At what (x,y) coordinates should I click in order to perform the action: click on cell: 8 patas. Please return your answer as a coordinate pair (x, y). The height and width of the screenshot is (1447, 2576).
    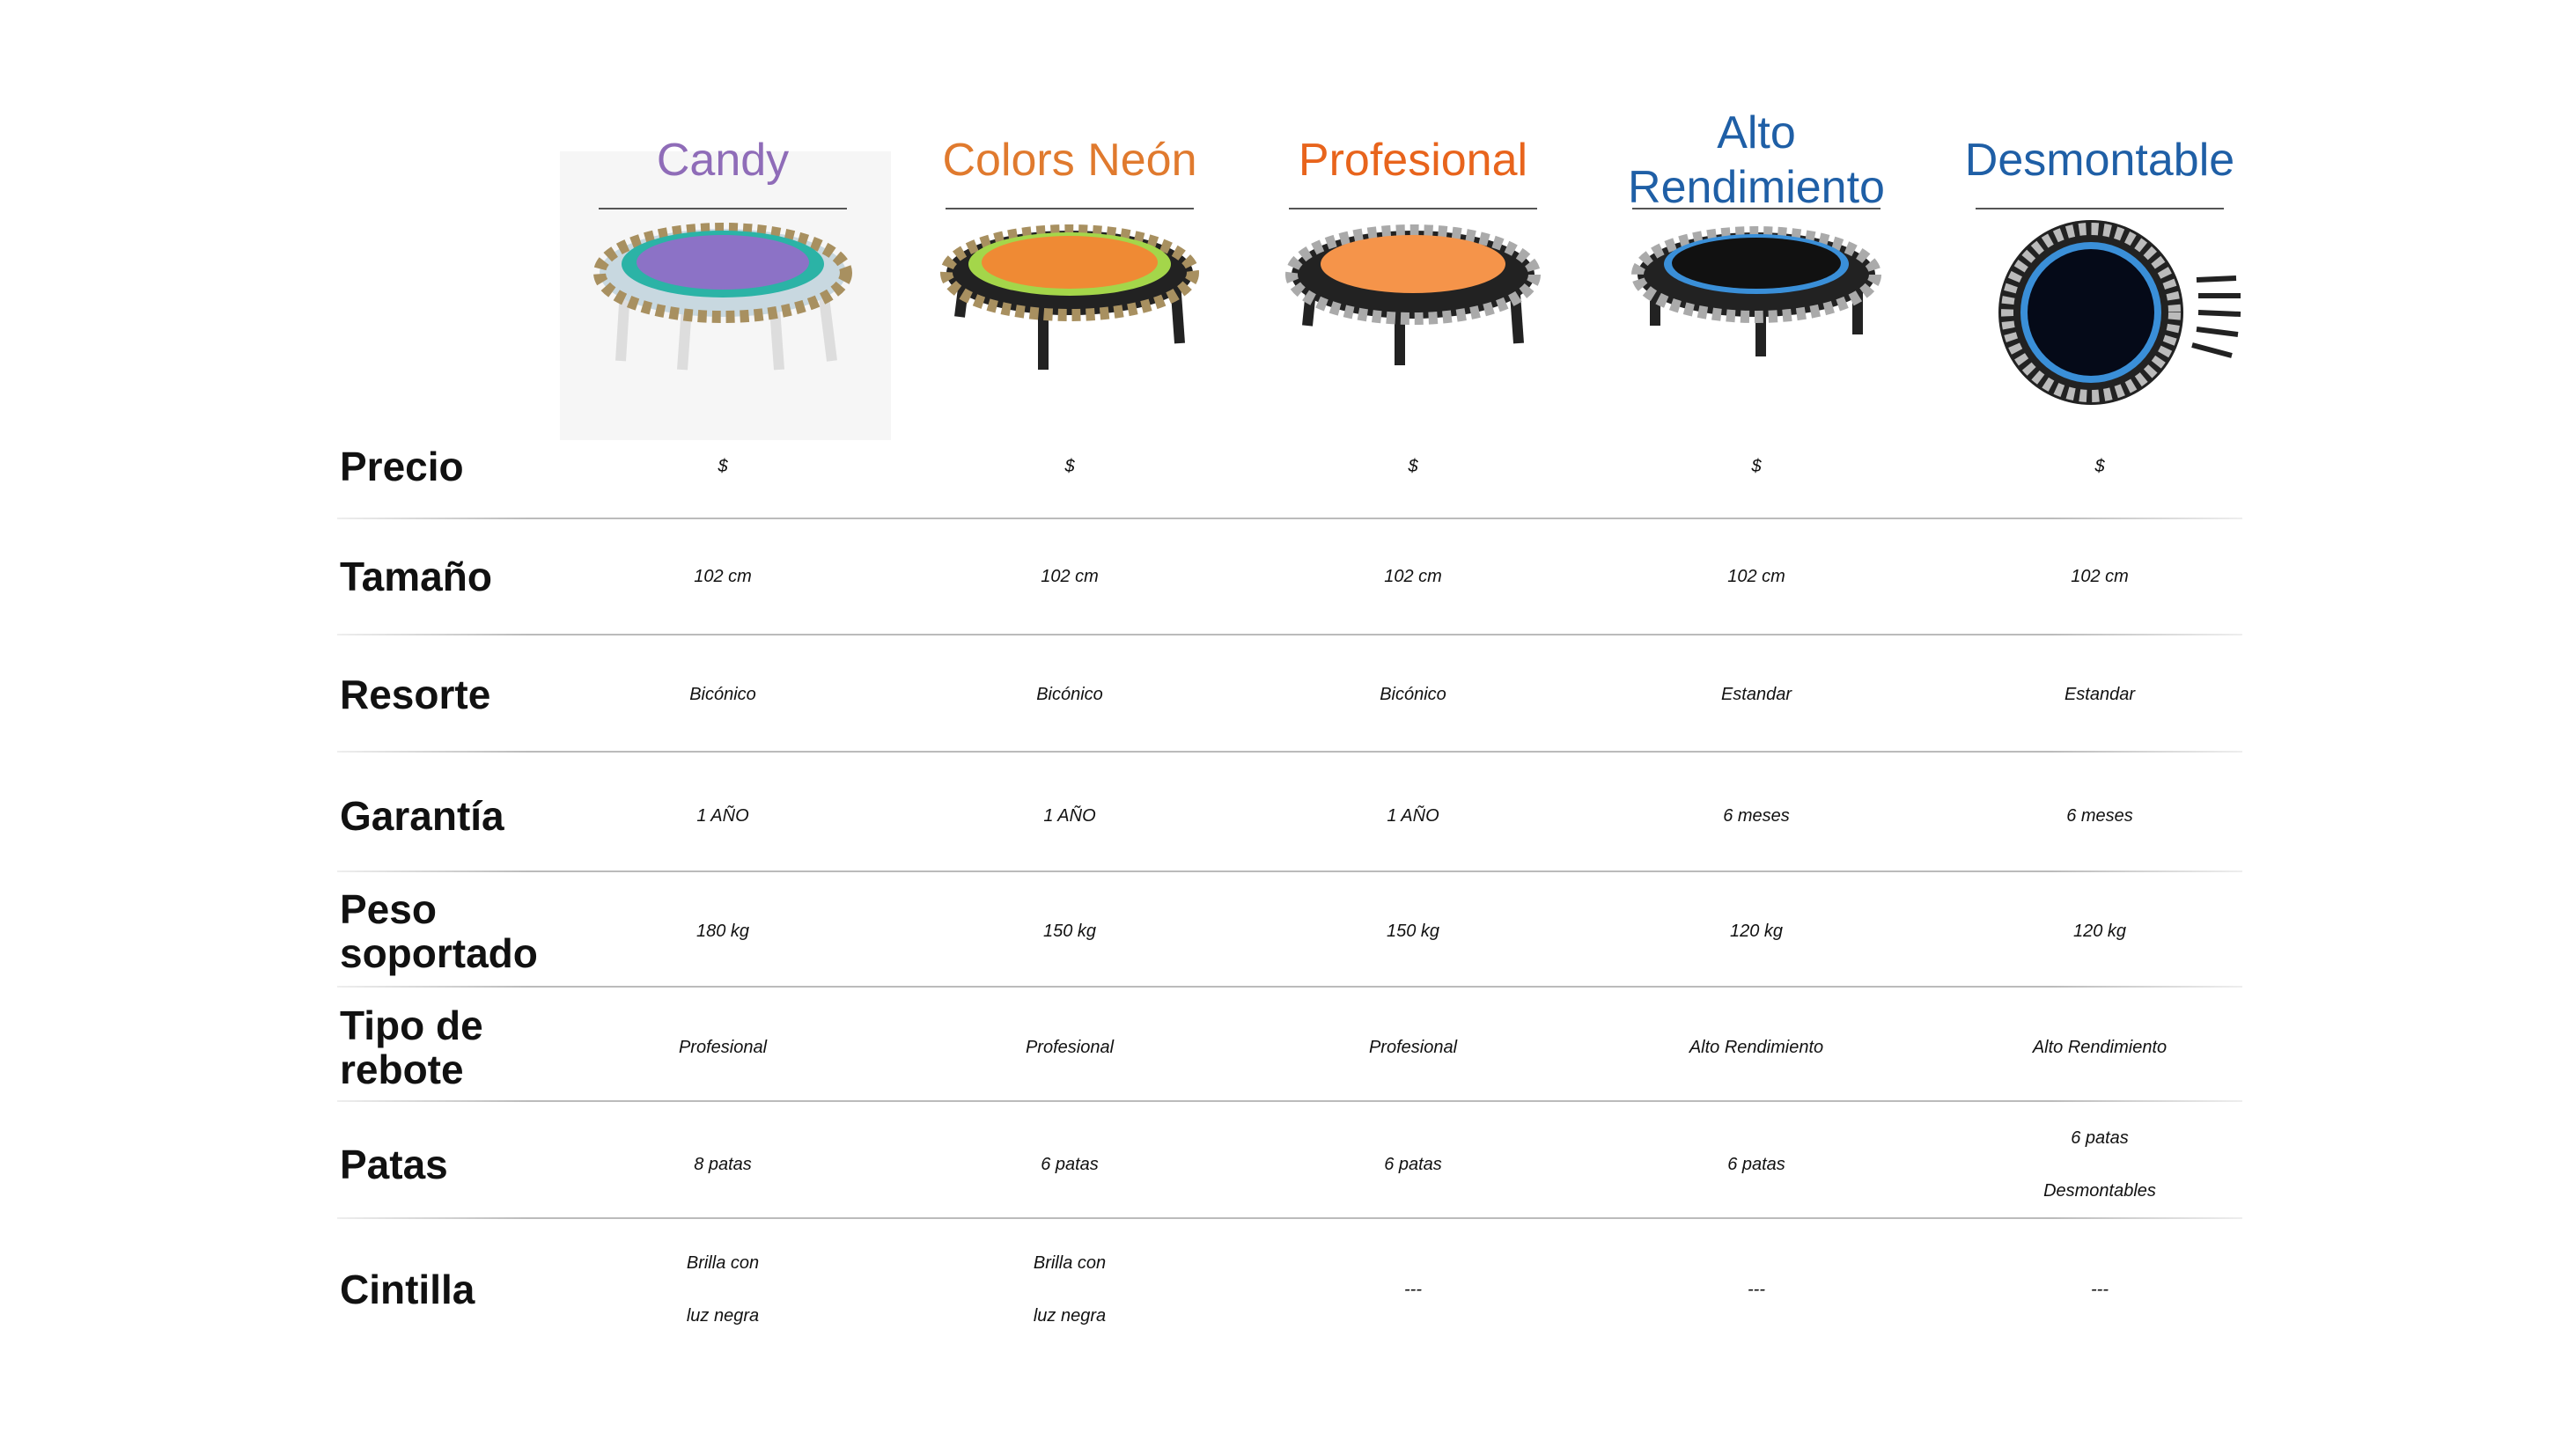
    Looking at the image, I should click on (723, 1164).